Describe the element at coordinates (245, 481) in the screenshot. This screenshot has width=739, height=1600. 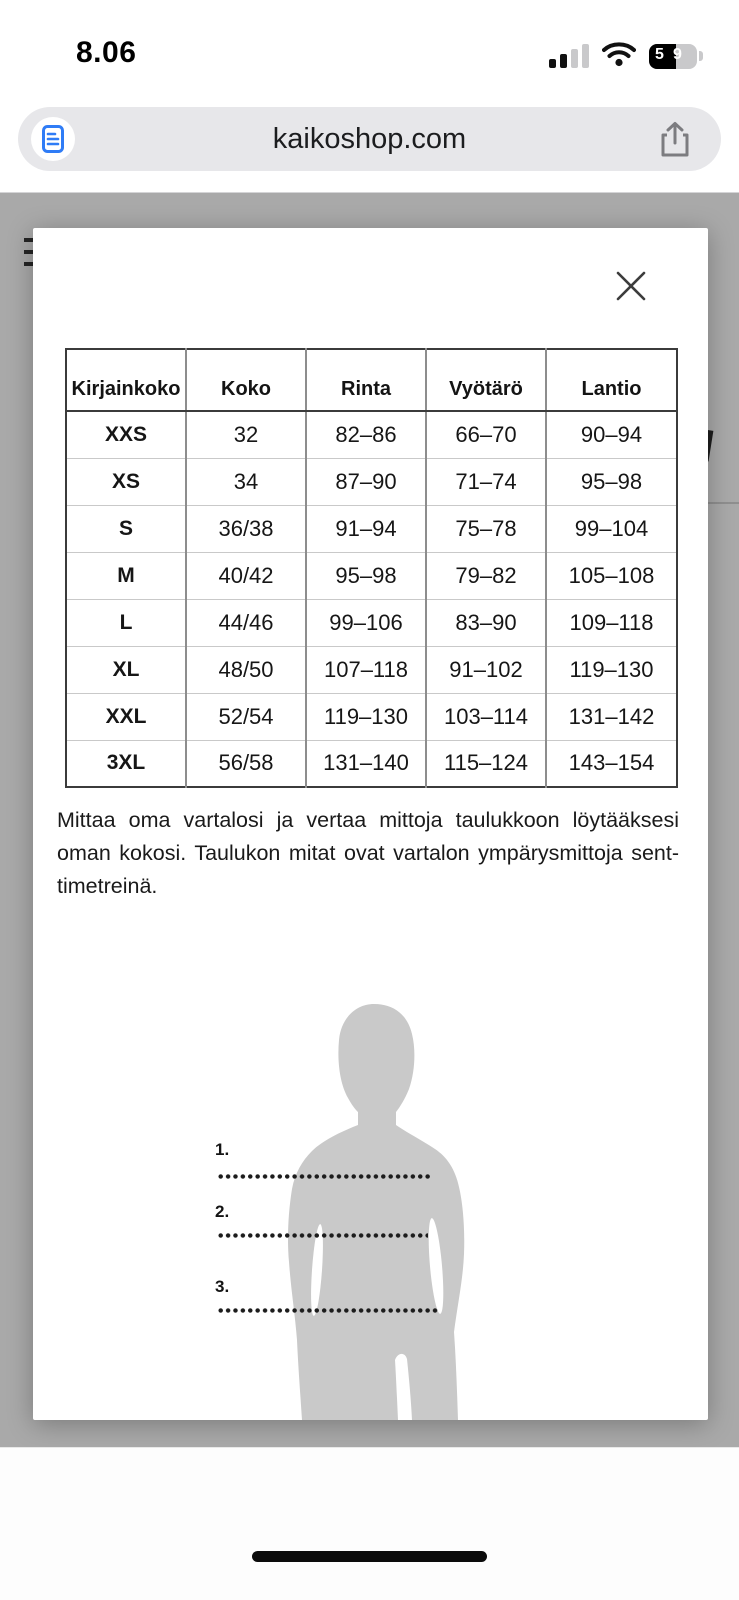
I see `measurement-cell: 34` at that location.